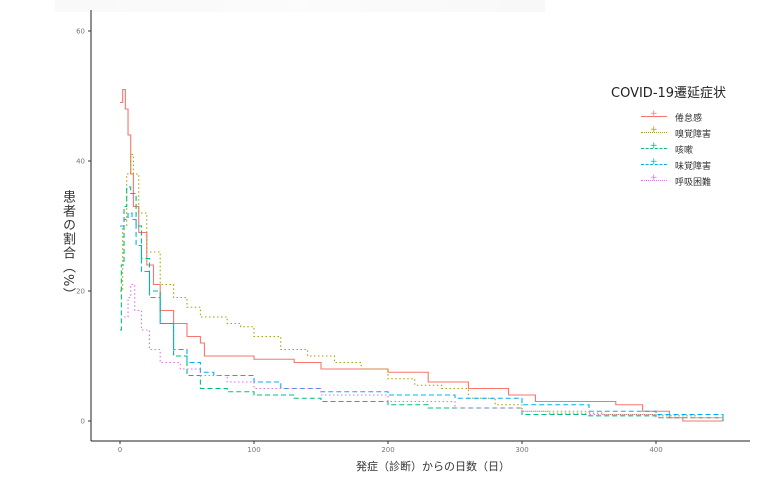 The image size is (780, 496). Describe the element at coordinates (669, 93) in the screenshot. I see `legend-title: COVID-19遷延症状` at that location.